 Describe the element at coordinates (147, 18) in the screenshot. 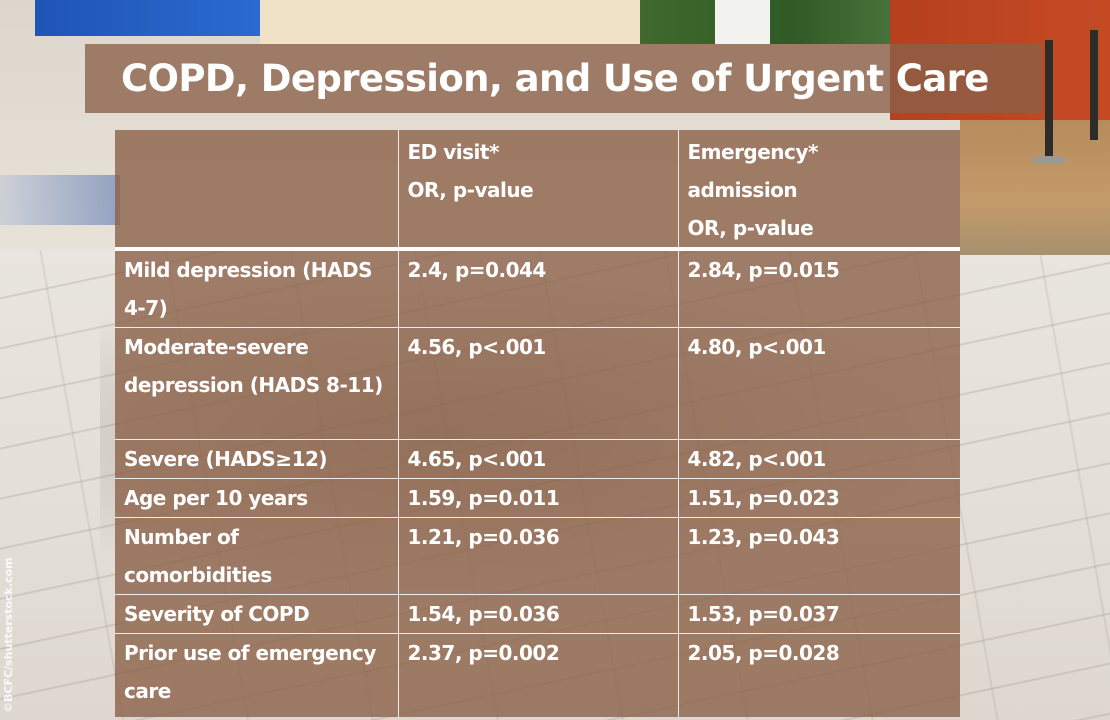

I see `background-blue-sign` at that location.